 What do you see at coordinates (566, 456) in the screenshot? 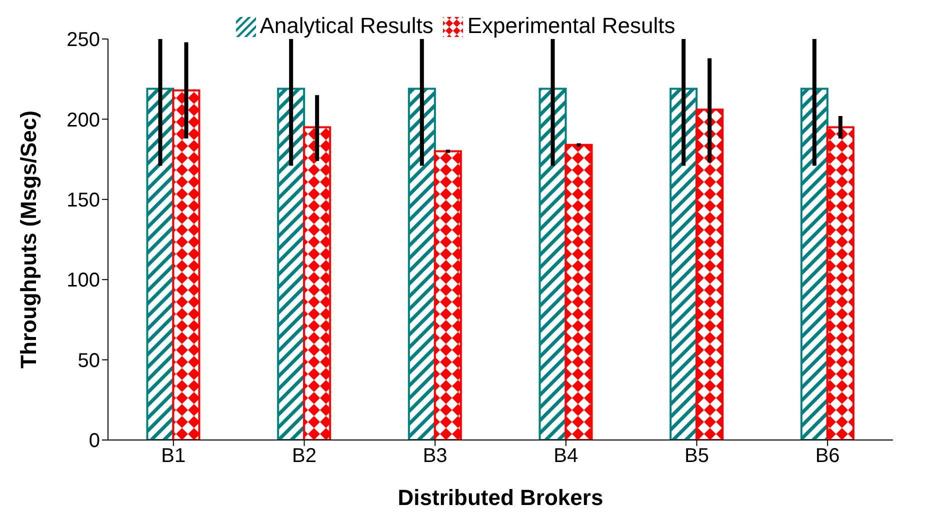
I see `x-tick-label: B4` at bounding box center [566, 456].